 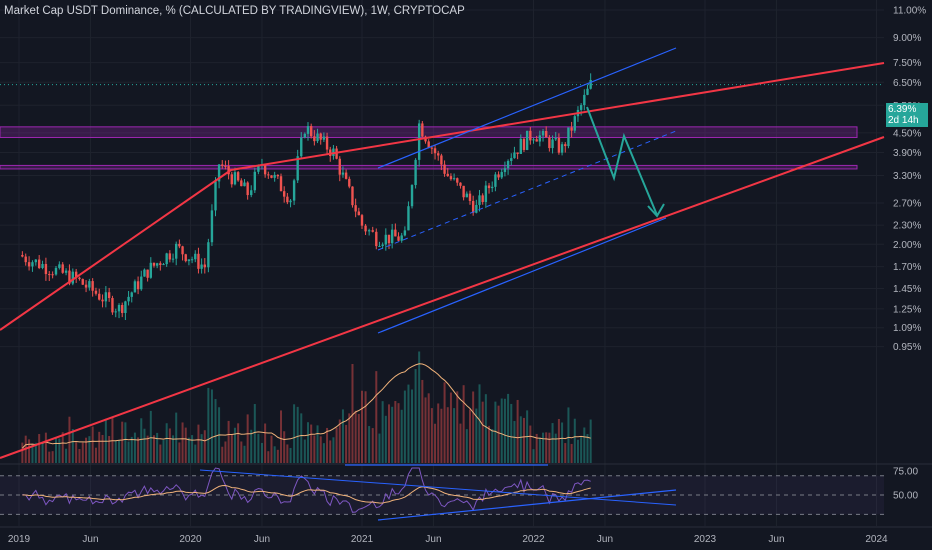 I want to click on price-tick-label: 1.45%, so click(x=907, y=289).